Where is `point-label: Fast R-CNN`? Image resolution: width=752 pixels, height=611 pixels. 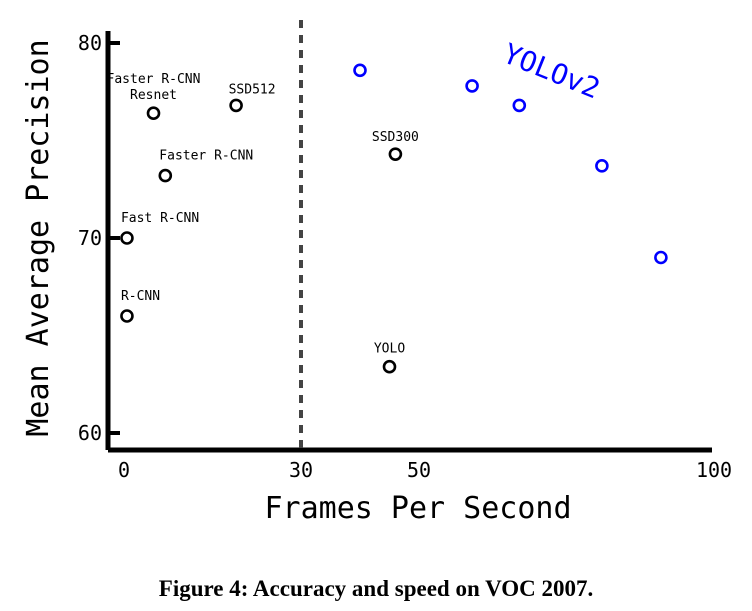
point-label: Fast R-CNN is located at coordinates (160, 218).